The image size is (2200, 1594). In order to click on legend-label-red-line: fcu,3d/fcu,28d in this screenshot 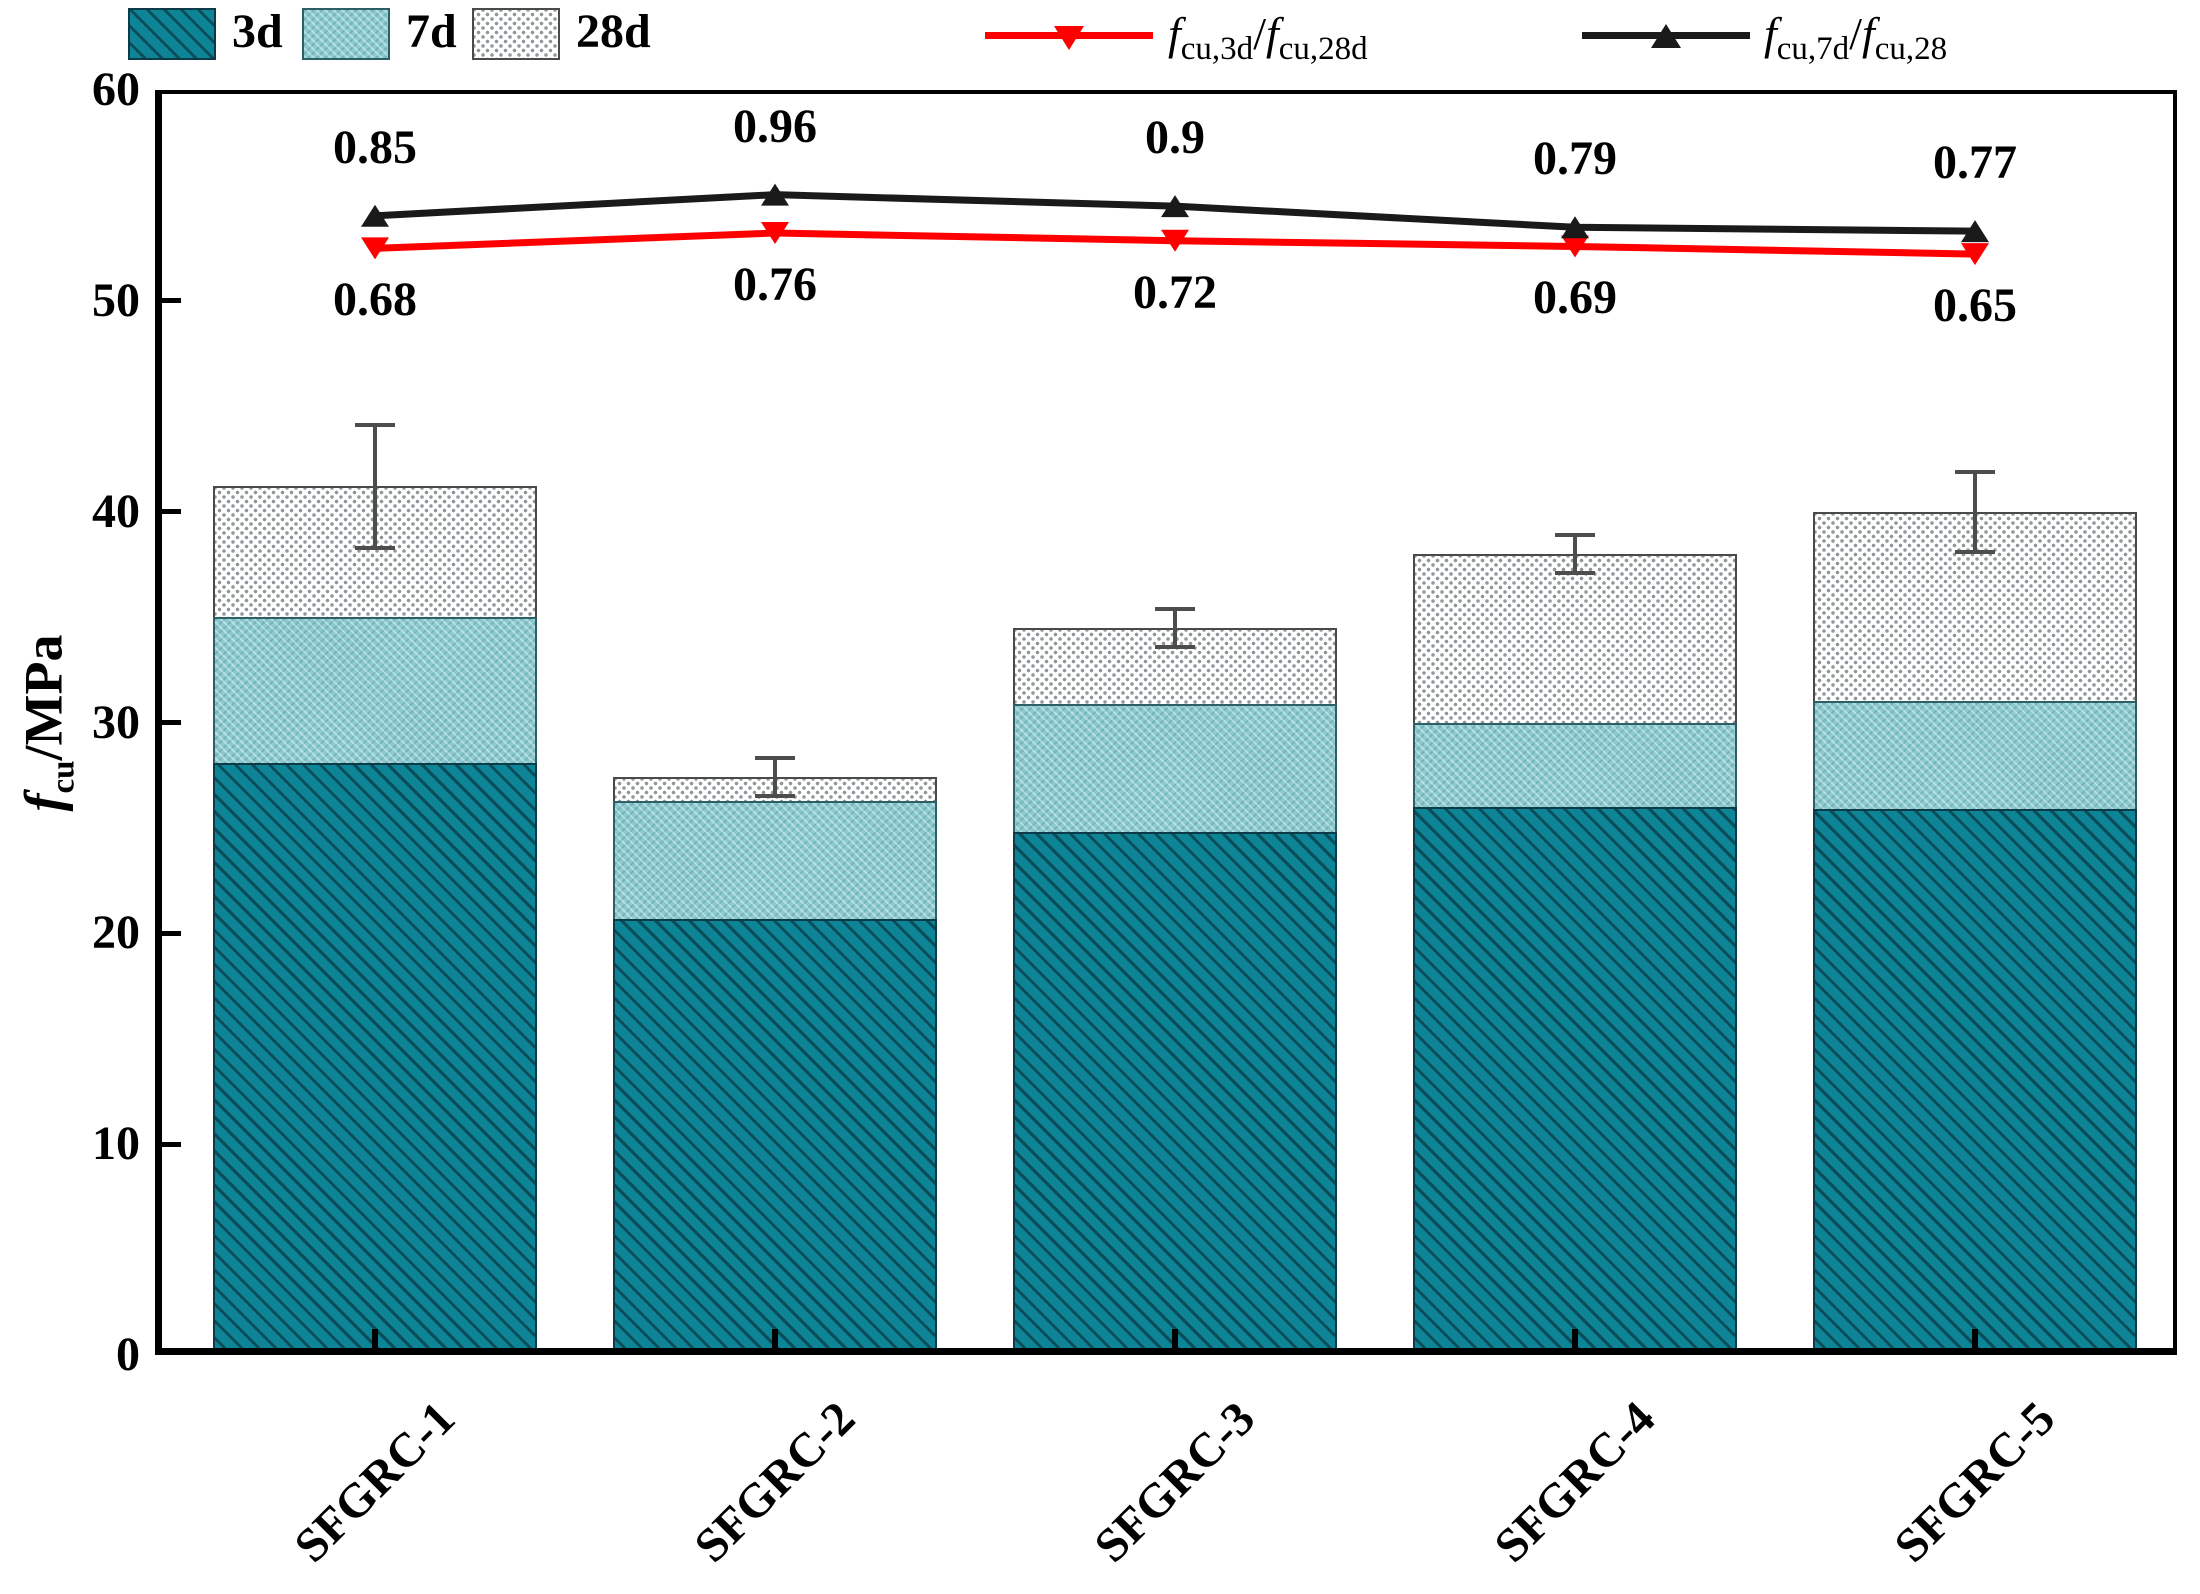, I will do `click(1268, 38)`.